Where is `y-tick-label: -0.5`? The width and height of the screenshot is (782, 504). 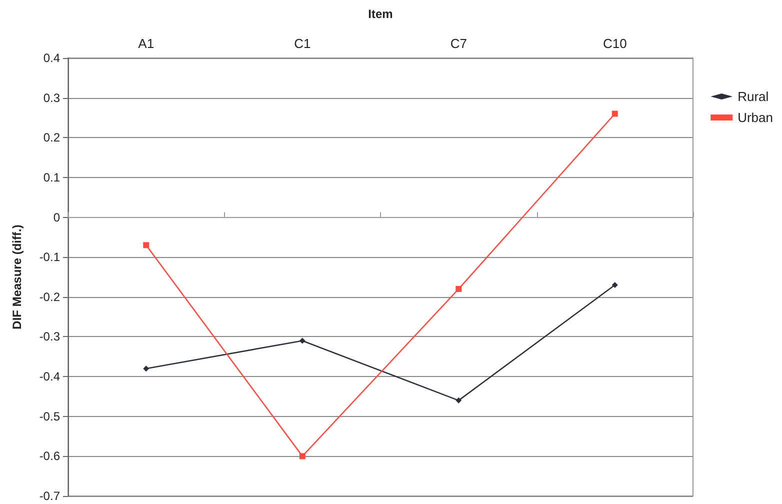 y-tick-label: -0.5 is located at coordinates (49, 416).